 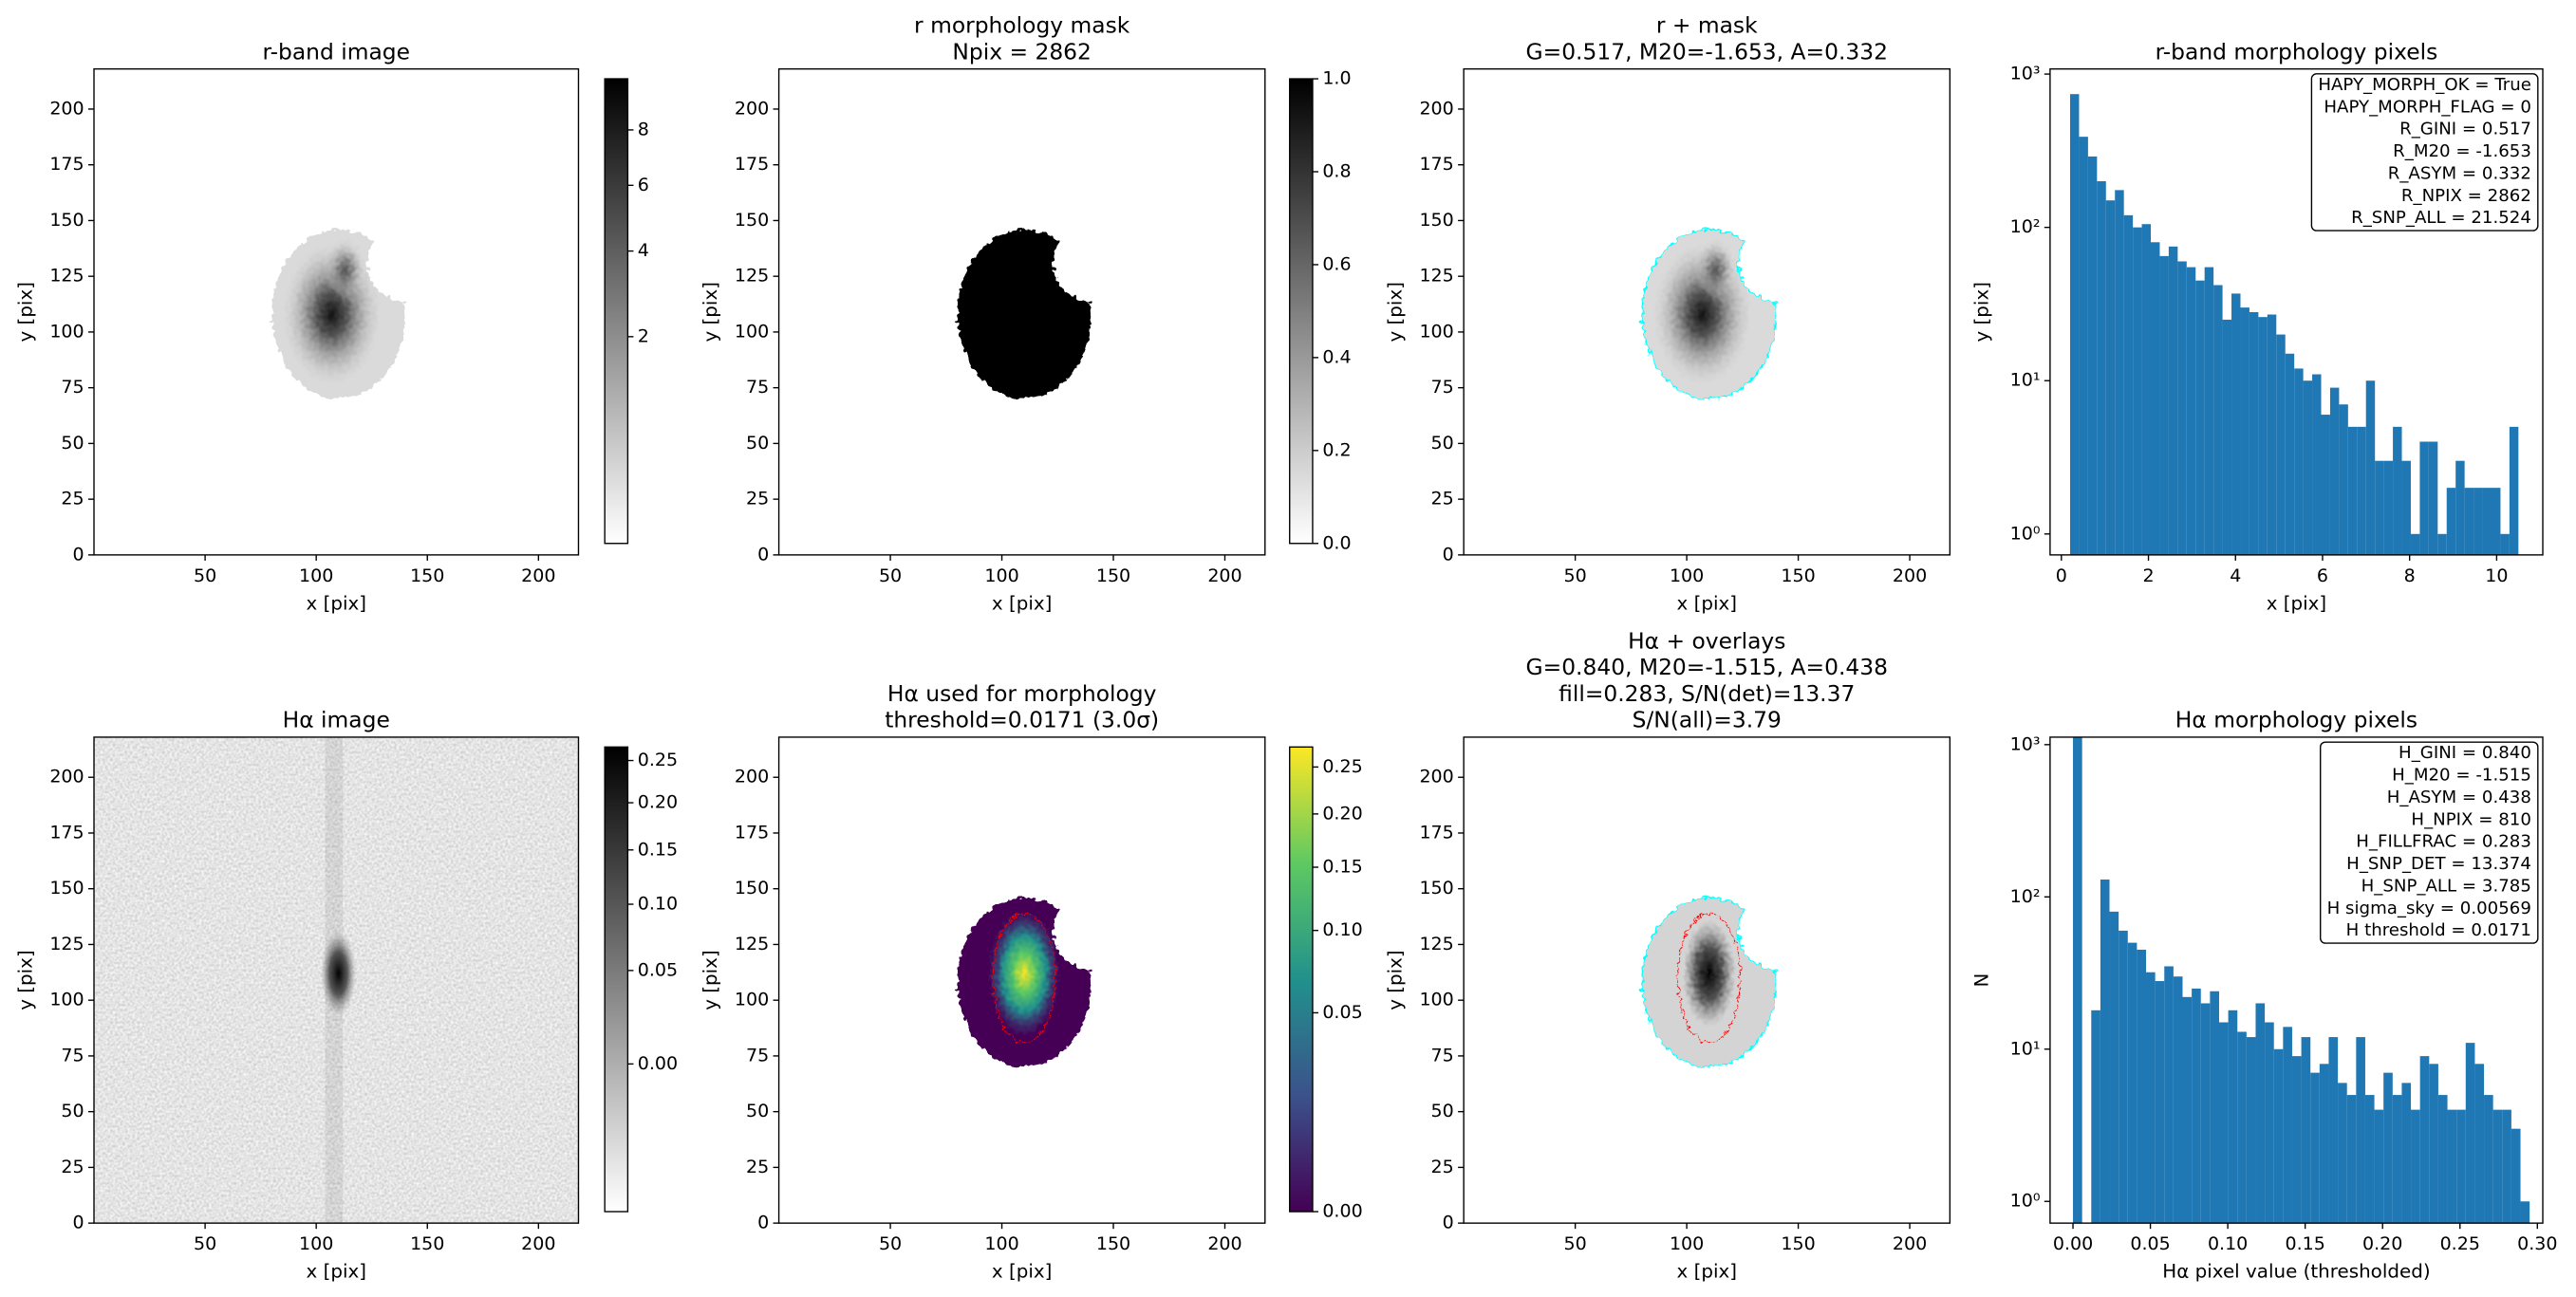 I want to click on colorbar-tick-label: 6, so click(x=644, y=185).